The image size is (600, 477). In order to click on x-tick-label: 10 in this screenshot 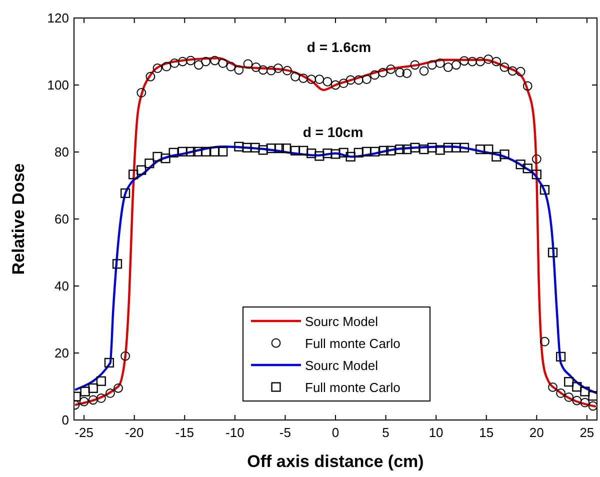, I will do `click(436, 432)`.